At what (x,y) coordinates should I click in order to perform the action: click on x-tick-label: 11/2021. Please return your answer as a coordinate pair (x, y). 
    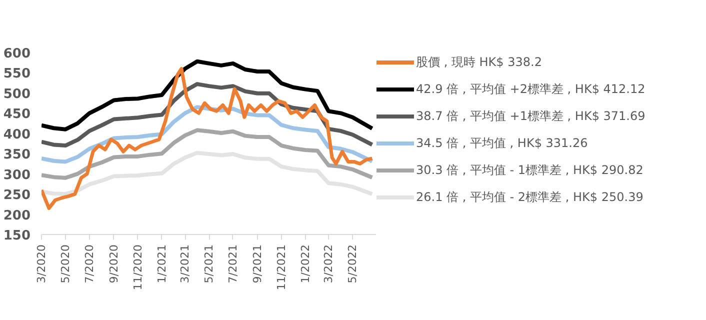
    Looking at the image, I should click on (281, 267).